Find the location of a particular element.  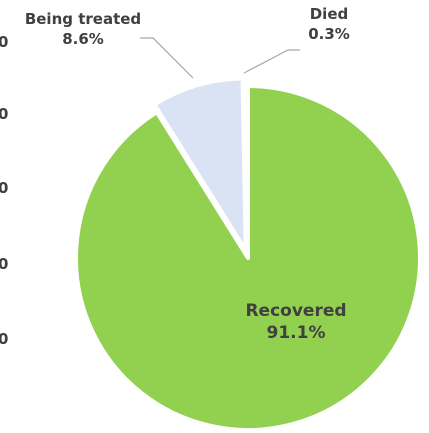

slice-label-died: Died 0.3% is located at coordinates (329, 24).